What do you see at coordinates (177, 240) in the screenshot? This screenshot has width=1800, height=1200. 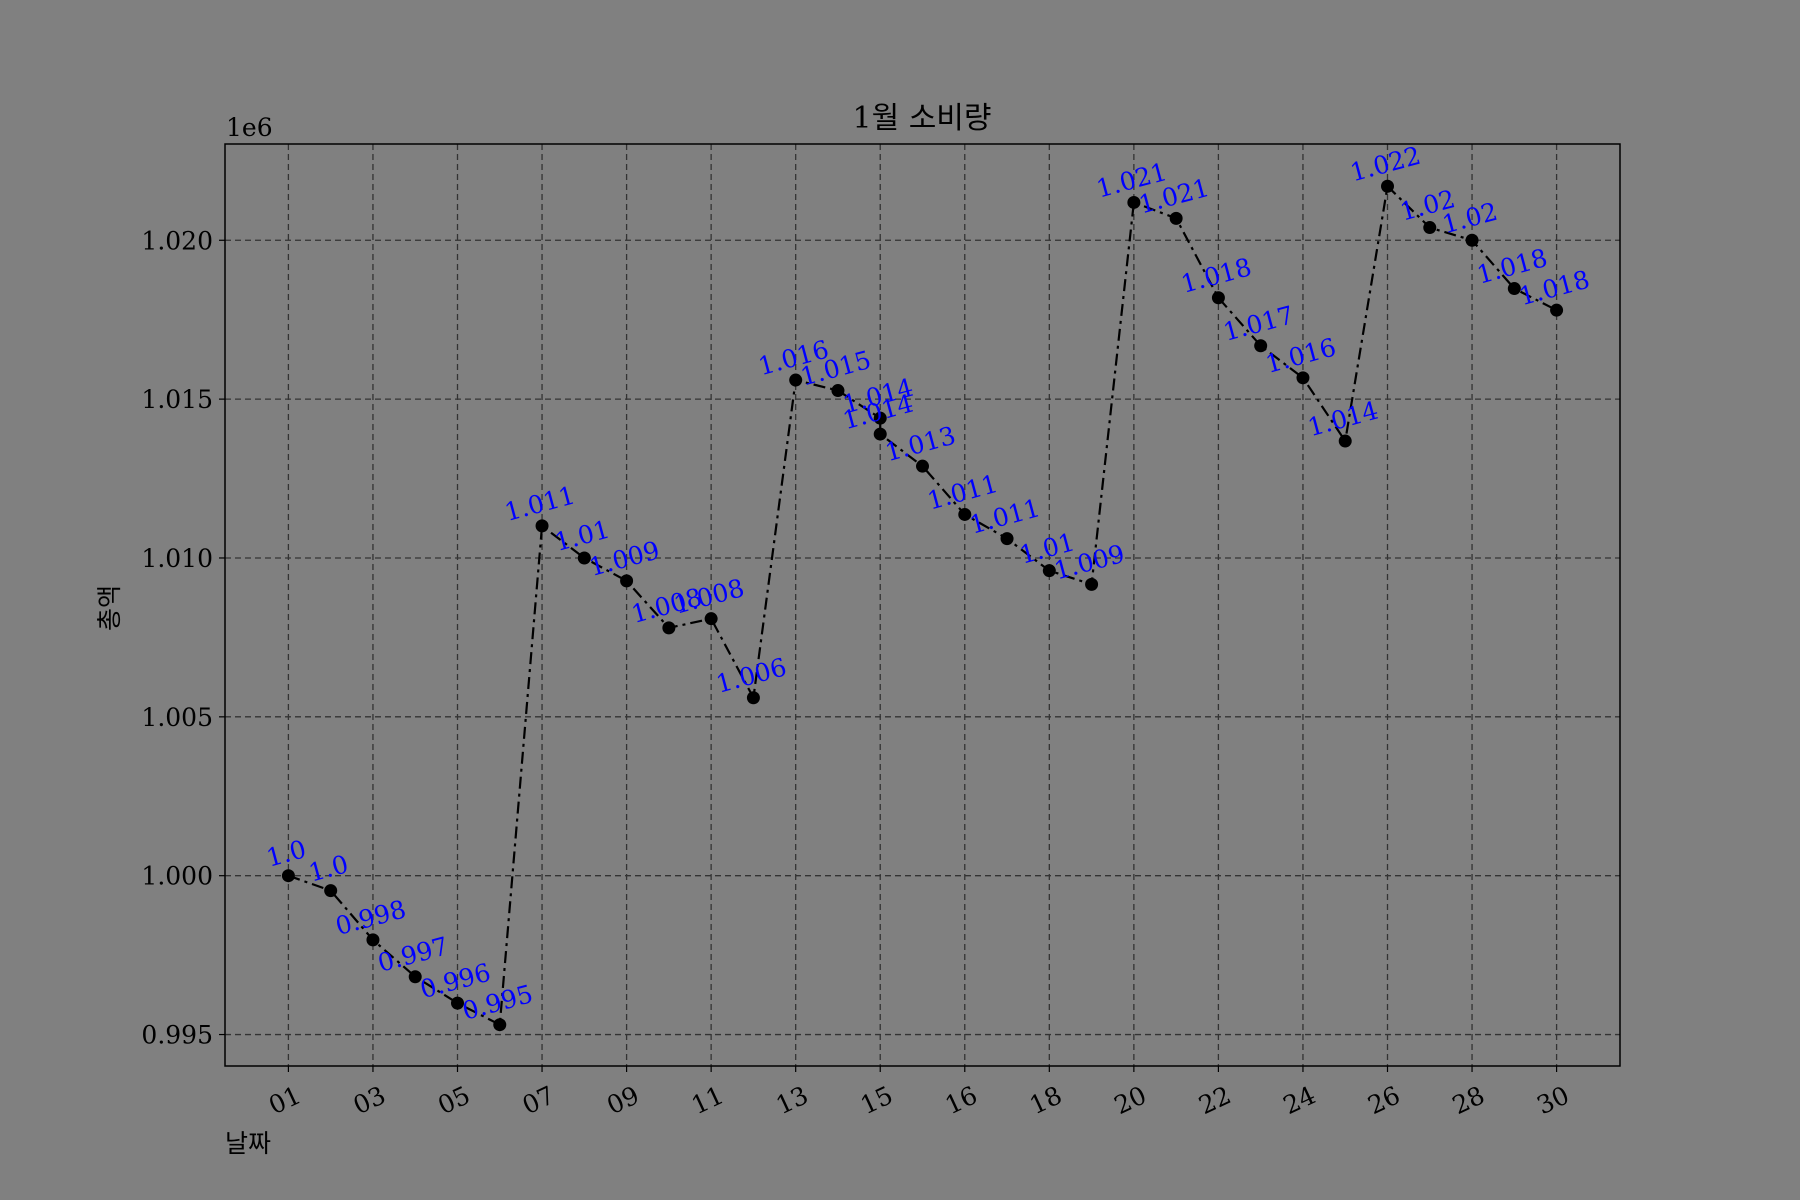 I see `y-tick-label: 1.020` at bounding box center [177, 240].